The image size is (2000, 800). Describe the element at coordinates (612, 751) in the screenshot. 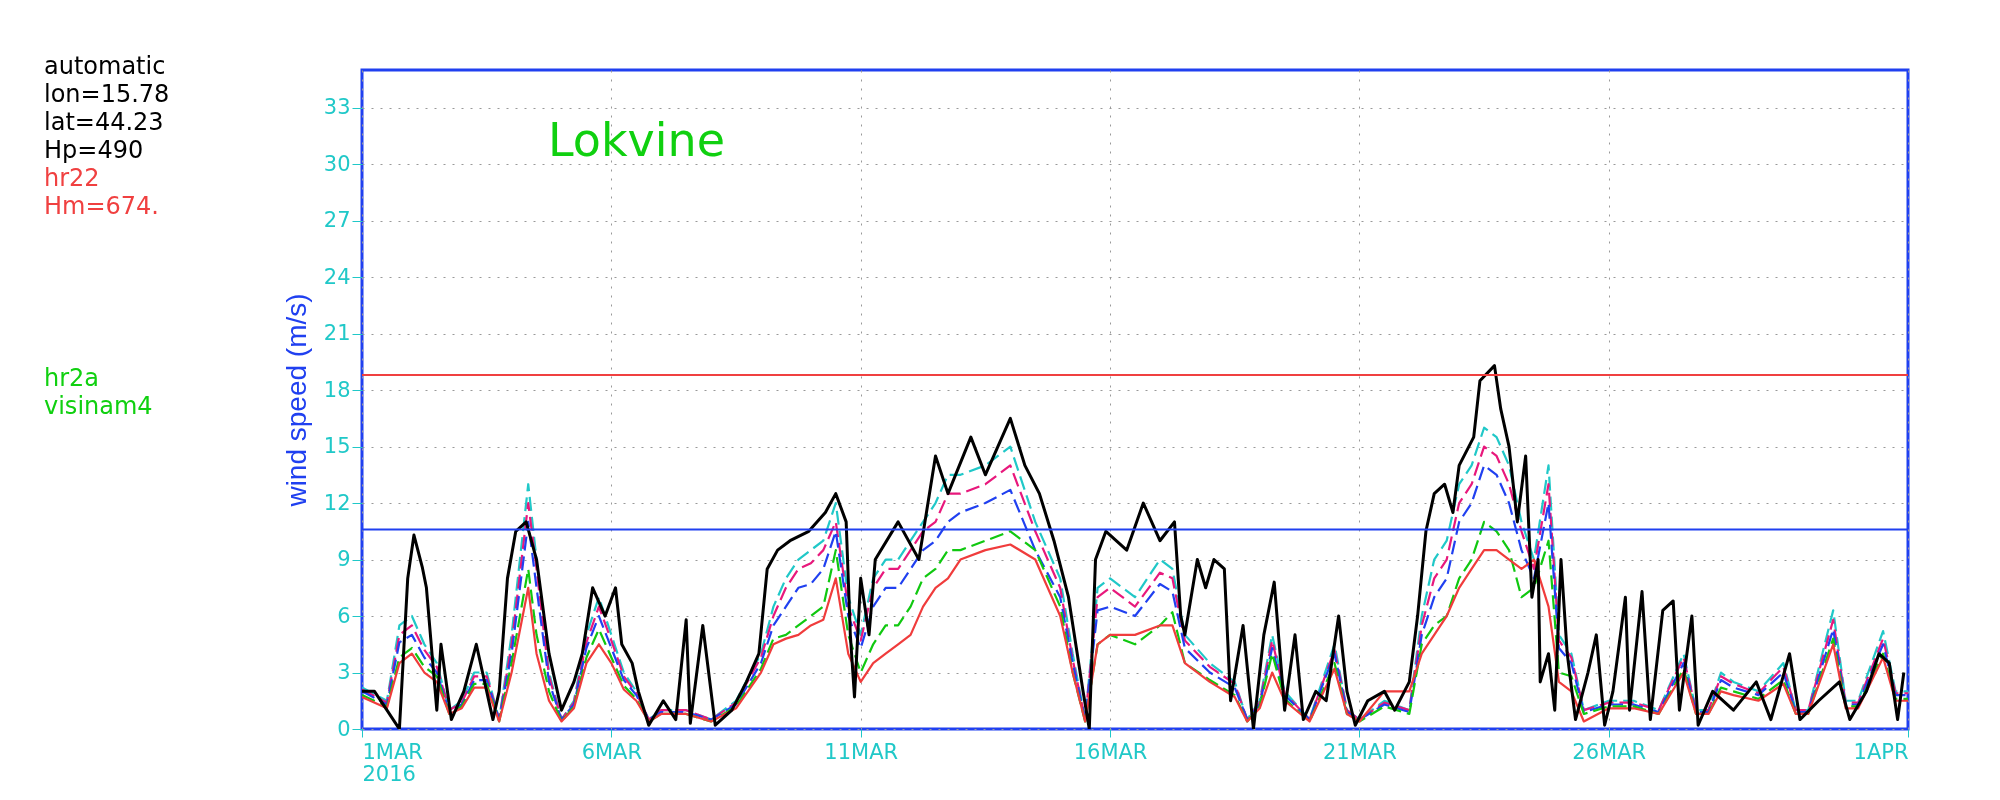

I see `x-tick-label: 6MAR` at that location.